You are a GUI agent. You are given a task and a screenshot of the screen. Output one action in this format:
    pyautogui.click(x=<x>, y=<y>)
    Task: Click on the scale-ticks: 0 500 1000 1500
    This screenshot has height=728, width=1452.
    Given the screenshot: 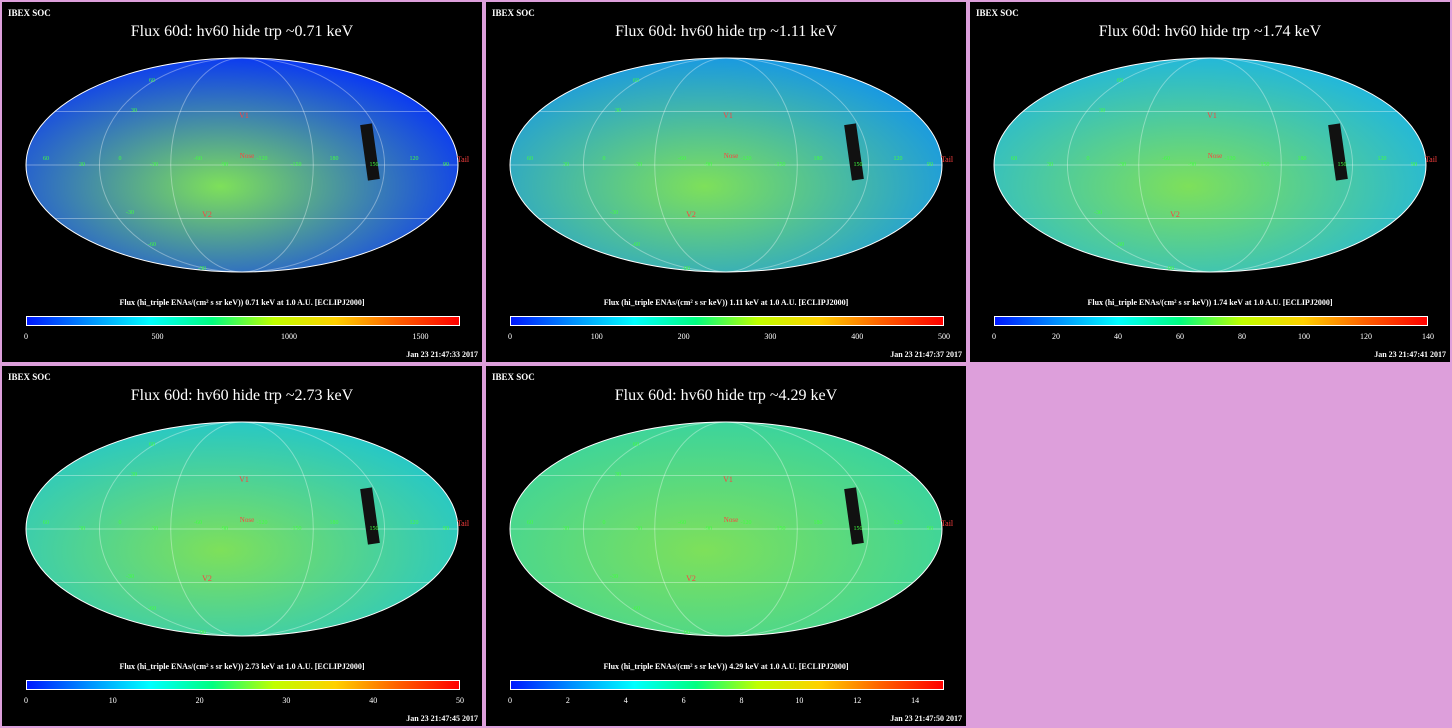 What is the action you would take?
    pyautogui.click(x=242, y=338)
    